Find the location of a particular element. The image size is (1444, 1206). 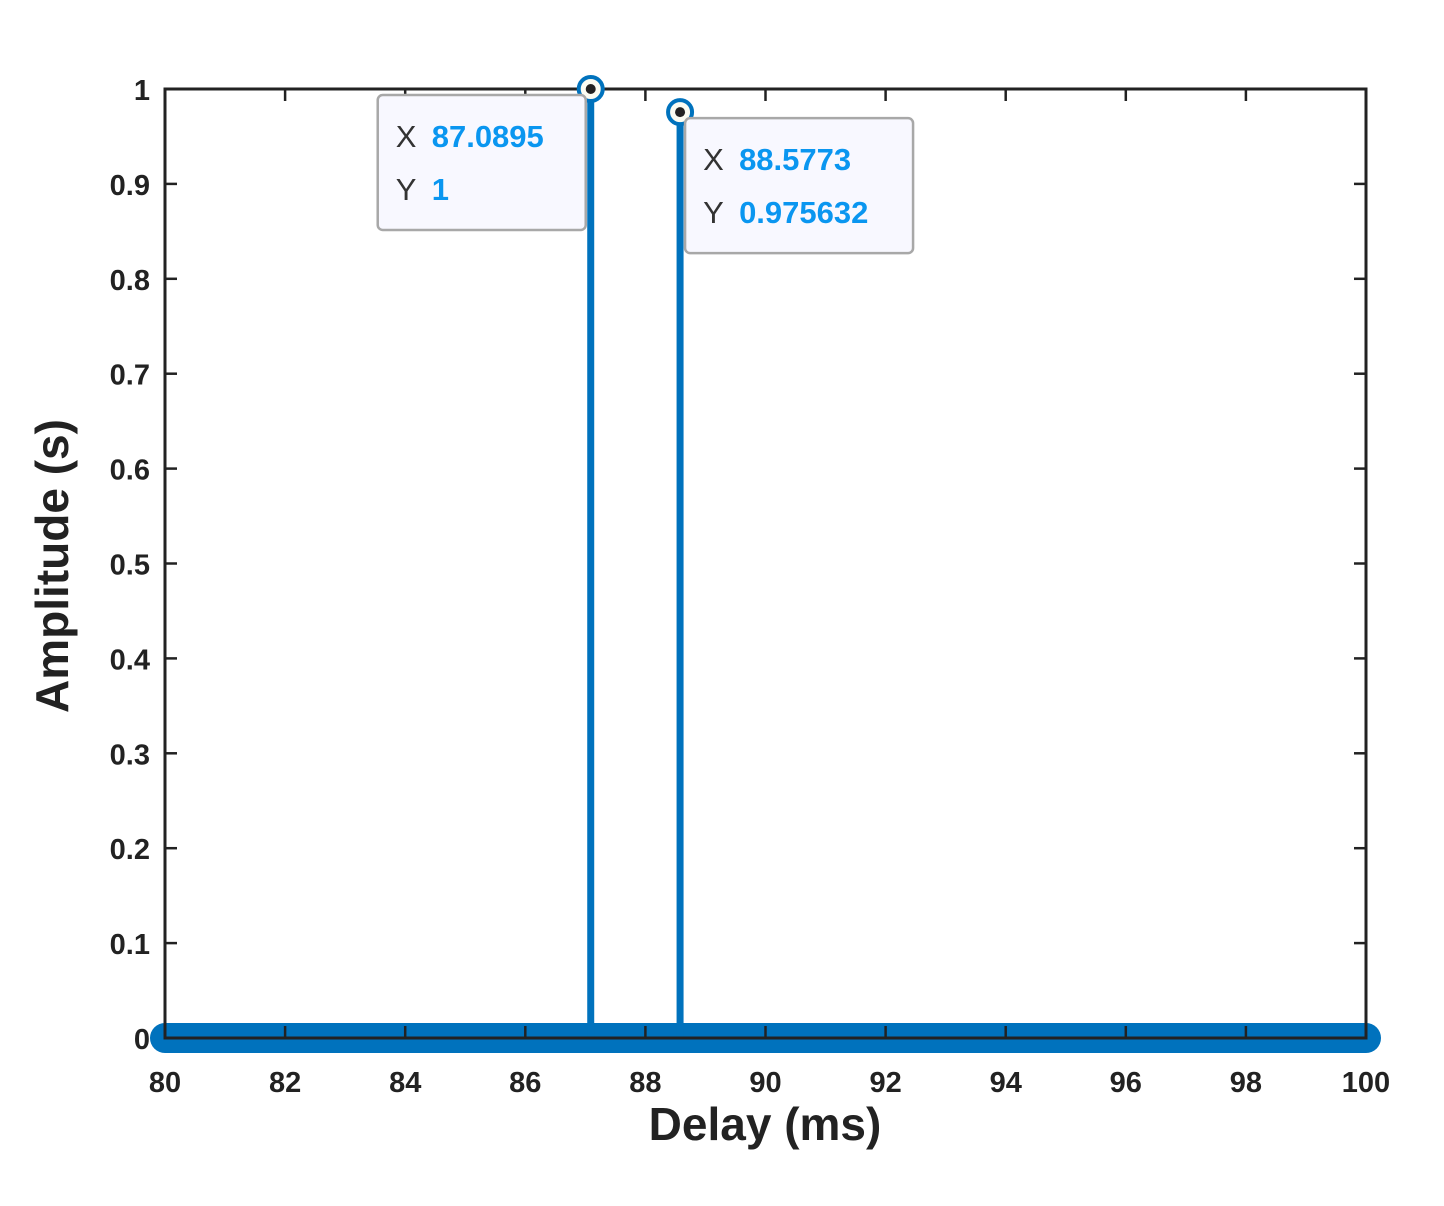

x-tick-label: 88 is located at coordinates (645, 1083).